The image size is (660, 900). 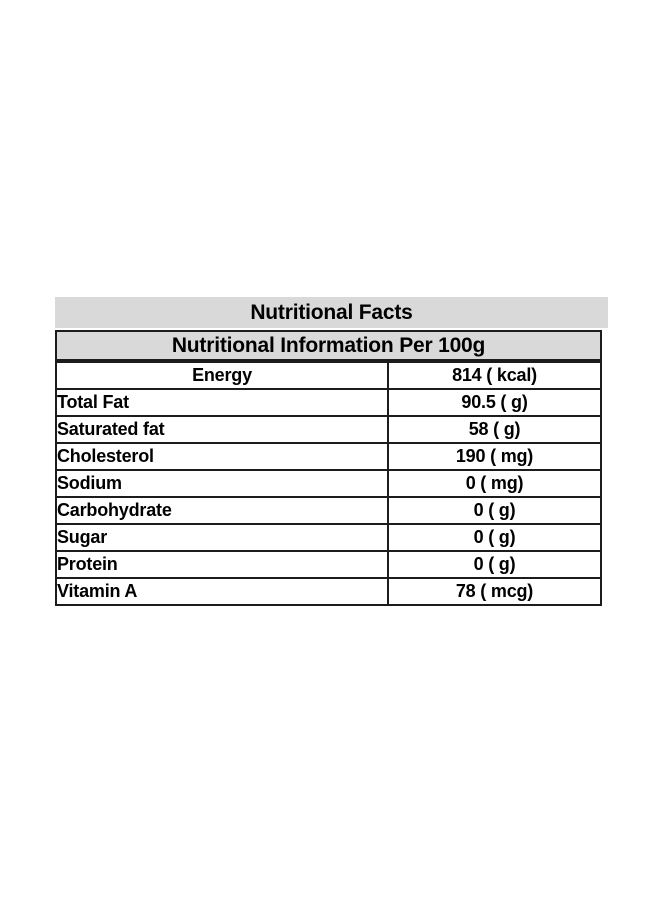 I want to click on table-row: Total Fat 90.5 ( g), so click(x=328, y=402).